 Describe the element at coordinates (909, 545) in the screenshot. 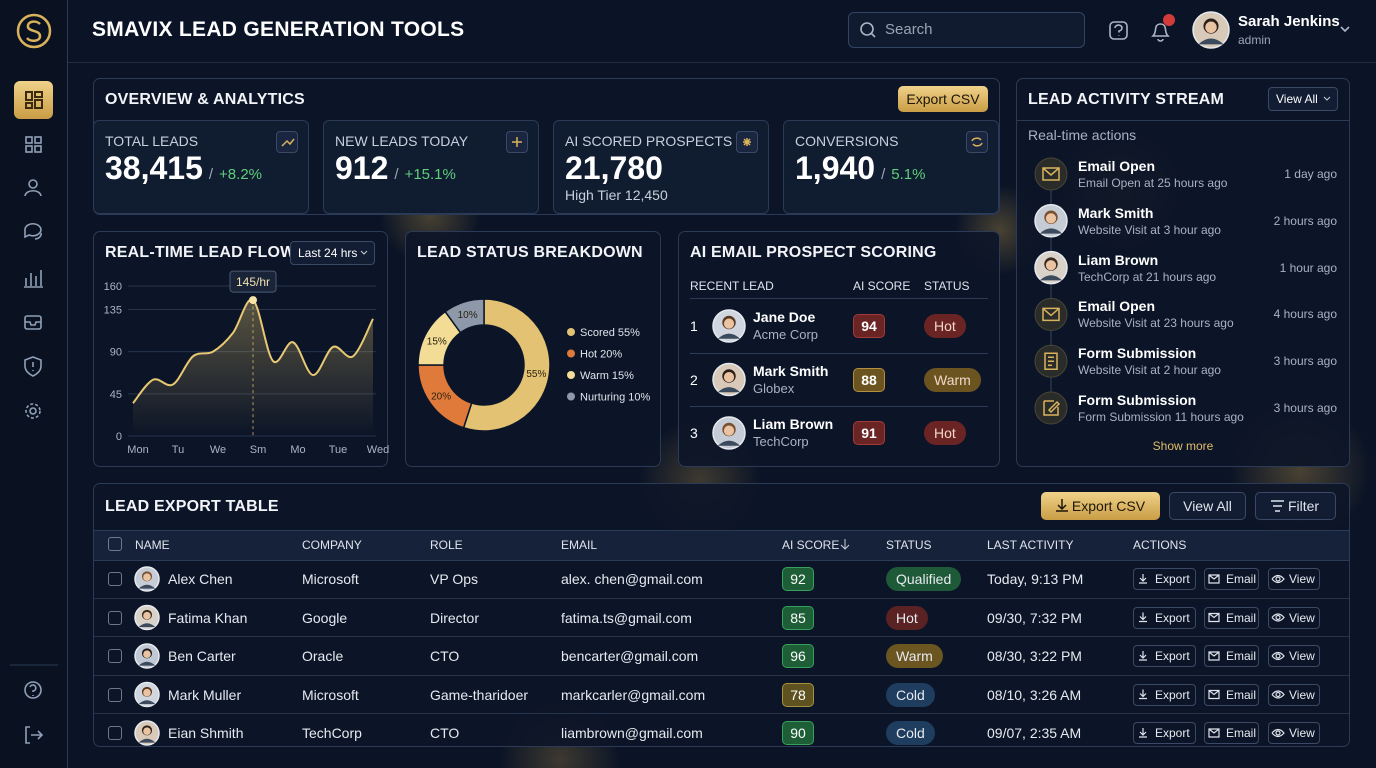

I see `table-column-header: STATUS` at that location.